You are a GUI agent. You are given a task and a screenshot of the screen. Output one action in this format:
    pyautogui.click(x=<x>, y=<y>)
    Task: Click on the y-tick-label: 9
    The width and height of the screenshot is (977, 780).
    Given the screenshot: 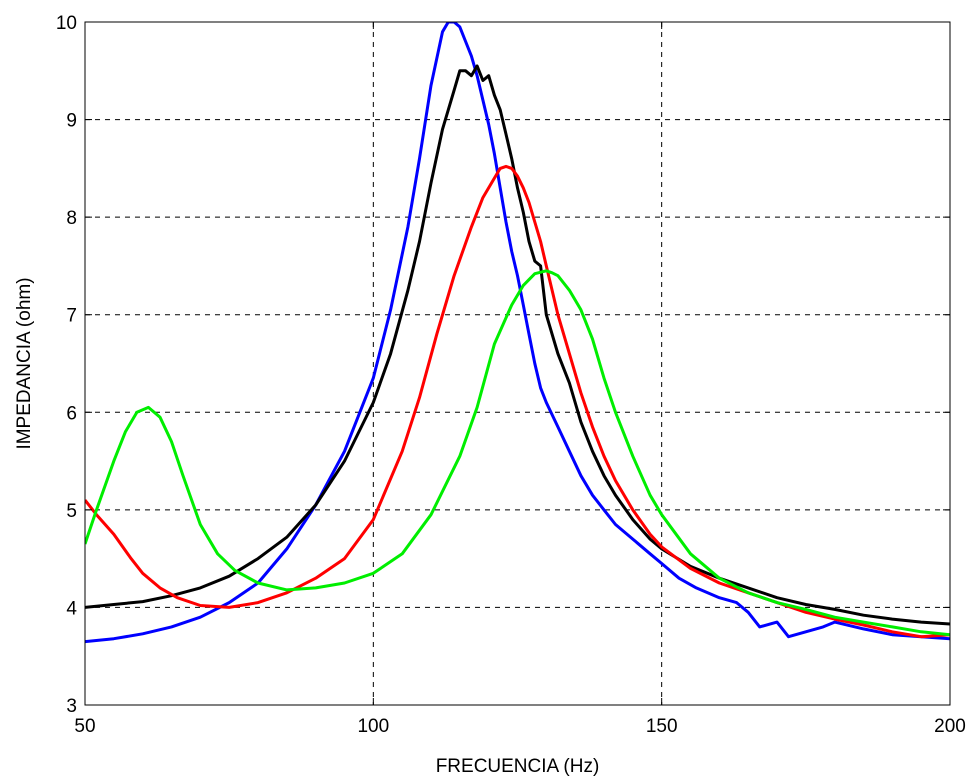 What is the action you would take?
    pyautogui.click(x=71, y=121)
    